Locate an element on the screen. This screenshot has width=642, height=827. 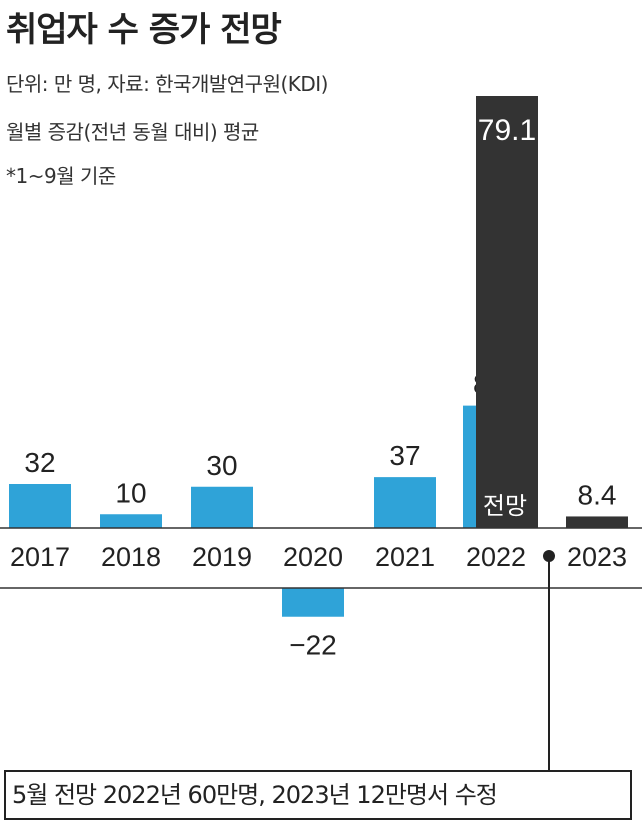
value-label-forecast-2023: 8.4 is located at coordinates (597, 494).